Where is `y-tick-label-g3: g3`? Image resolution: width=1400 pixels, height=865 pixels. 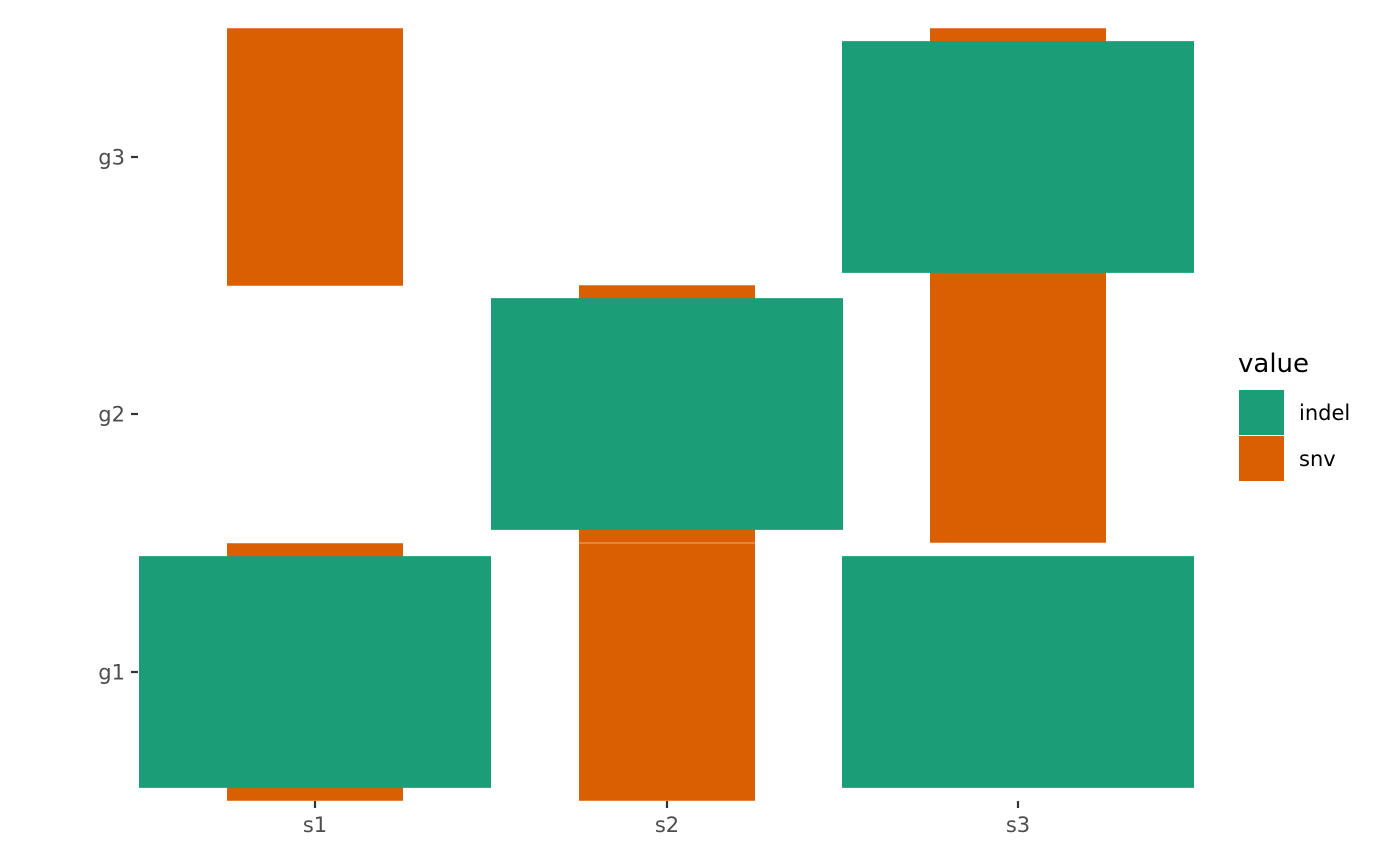 y-tick-label-g3: g3 is located at coordinates (111, 158).